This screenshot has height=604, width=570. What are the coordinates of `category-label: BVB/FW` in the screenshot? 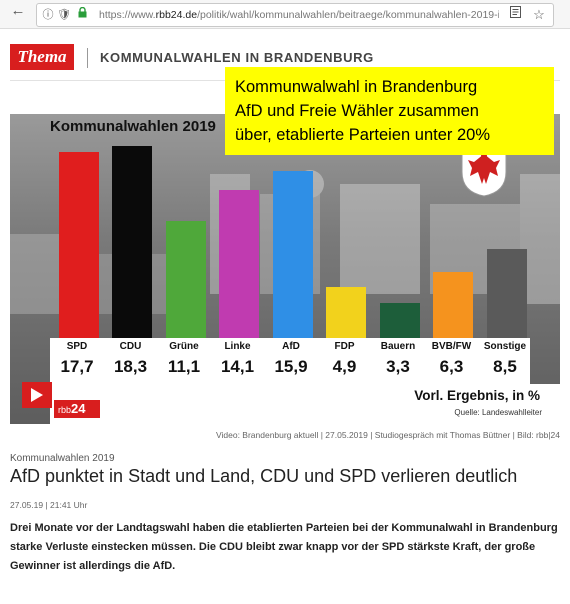 It's located at (451, 346).